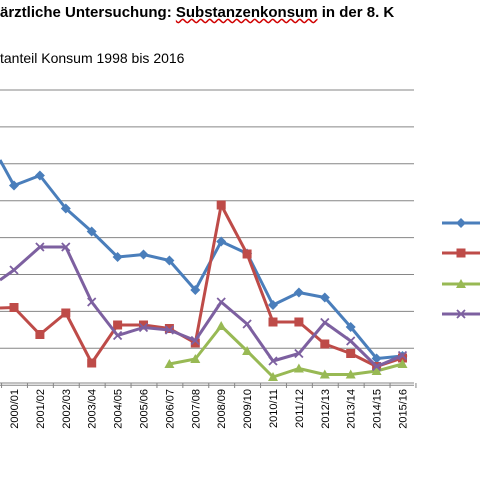 The width and height of the screenshot is (480, 480). Describe the element at coordinates (41, 409) in the screenshot. I see `x-tick-label: 2001/02` at that location.